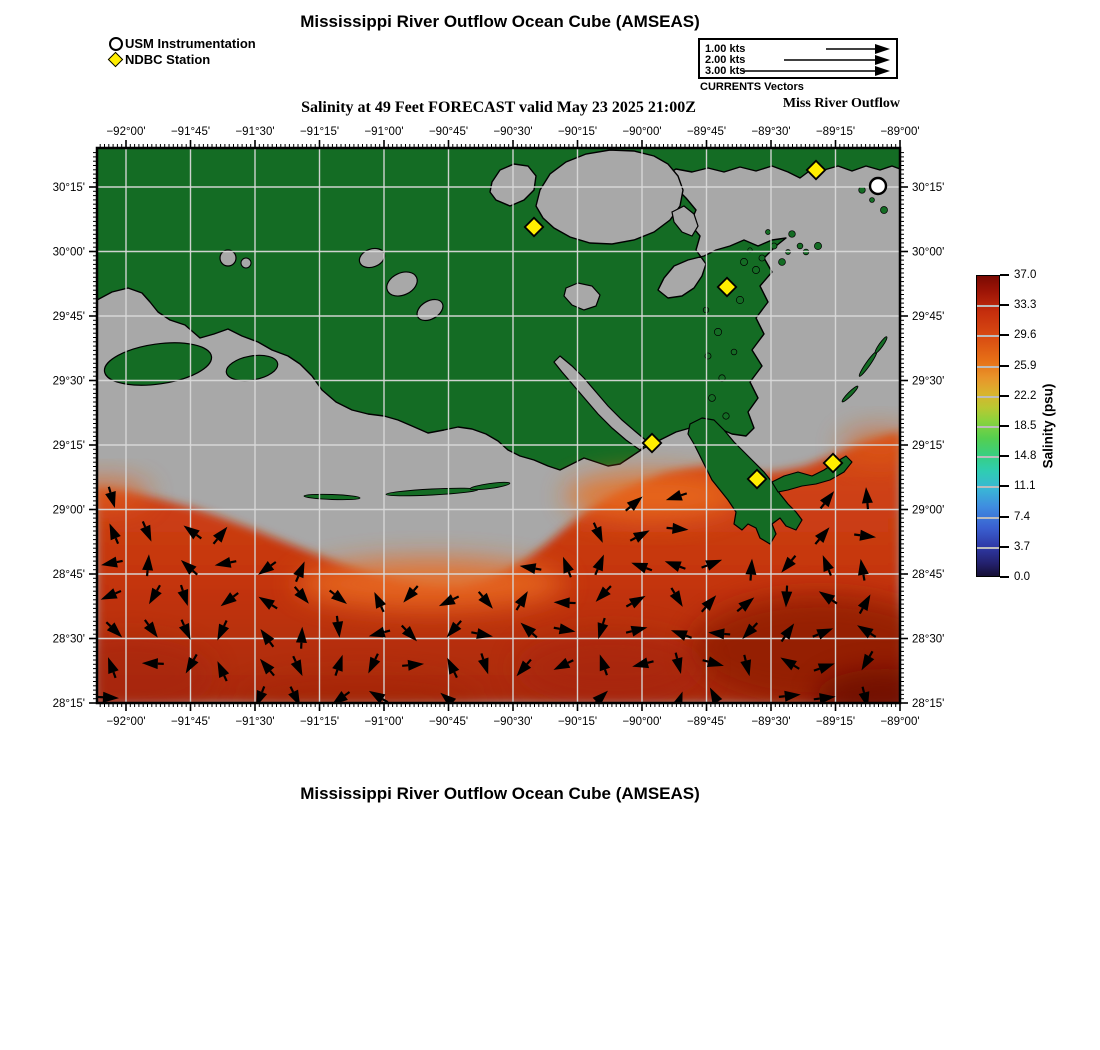 The height and width of the screenshot is (1050, 1100). Describe the element at coordinates (725, 60) in the screenshot. I see `vector-scale-label: 2.00 kts` at that location.